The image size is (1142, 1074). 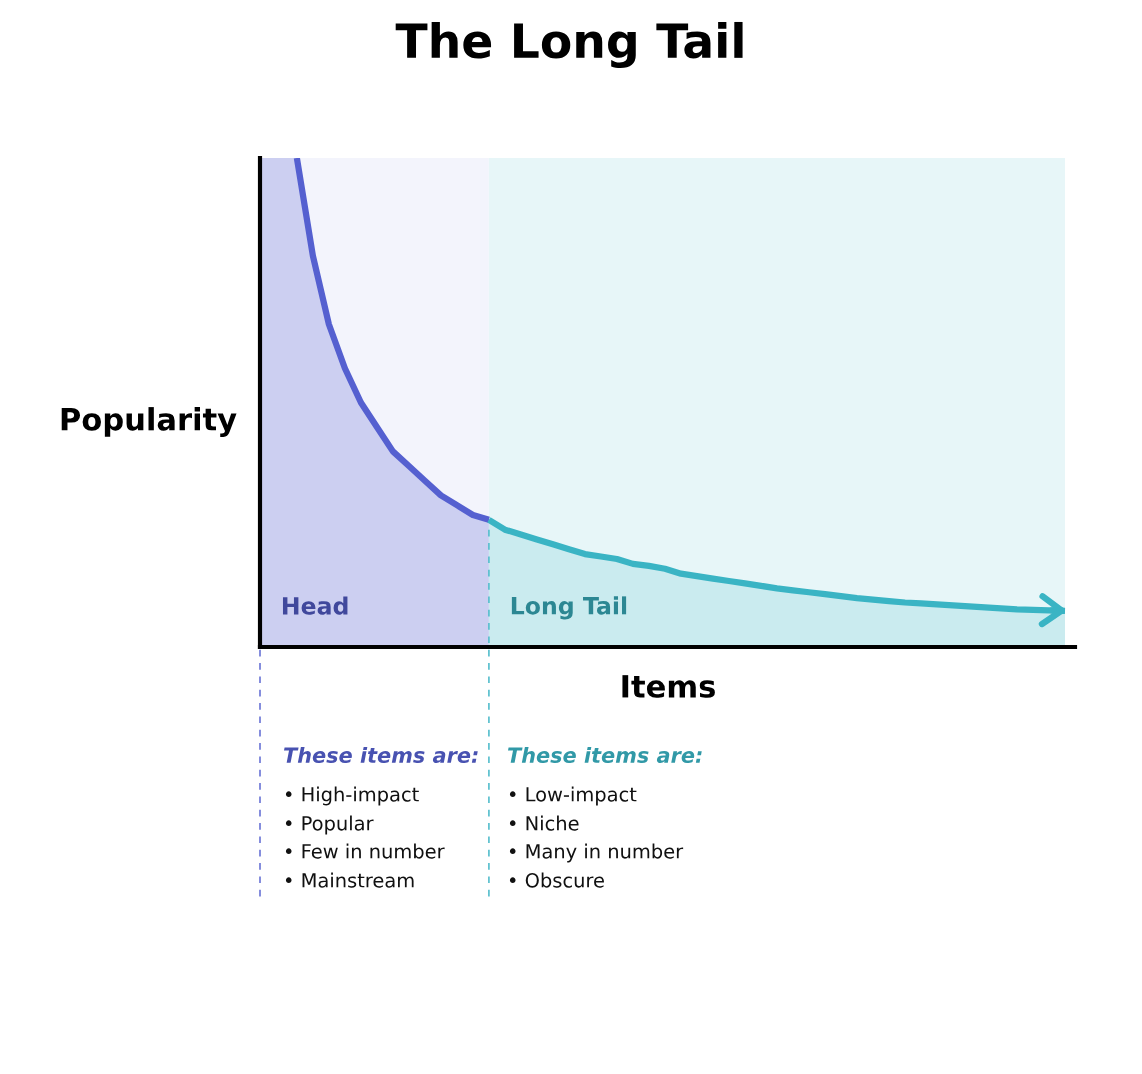 What do you see at coordinates (315, 605) in the screenshot?
I see `series-label: Head` at bounding box center [315, 605].